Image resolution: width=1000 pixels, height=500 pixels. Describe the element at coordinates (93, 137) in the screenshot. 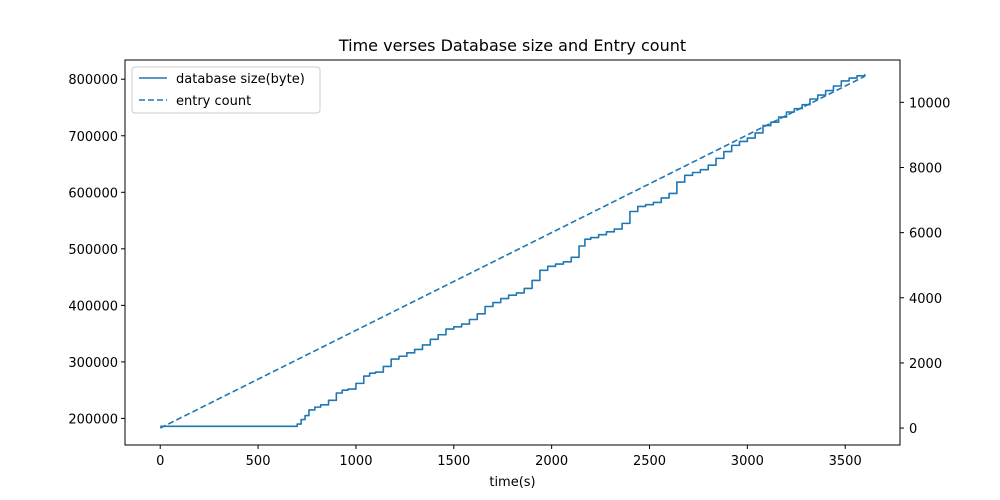

I see `y-left-tick-label: 700000` at that location.